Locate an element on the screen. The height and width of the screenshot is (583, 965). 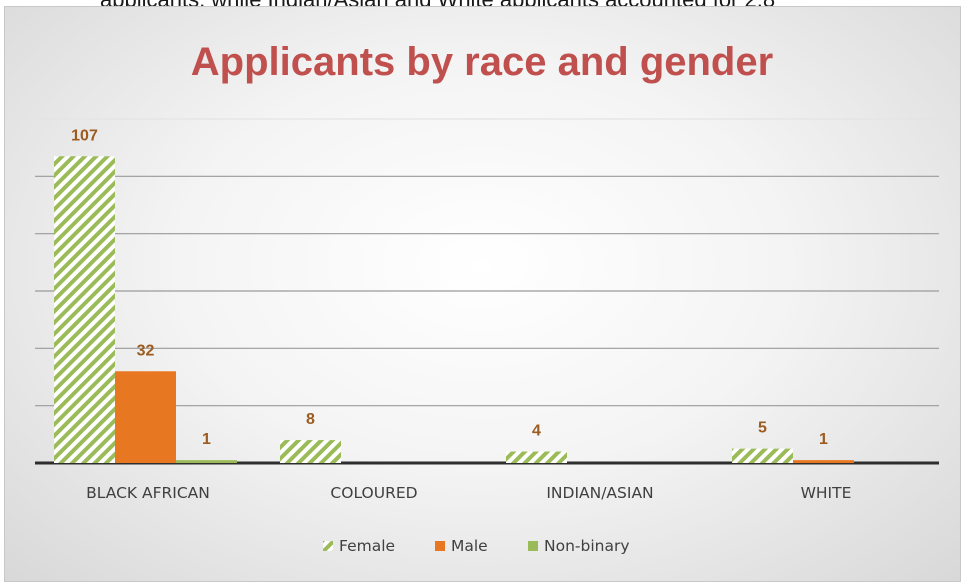
legend-item-female: Female is located at coordinates (359, 546).